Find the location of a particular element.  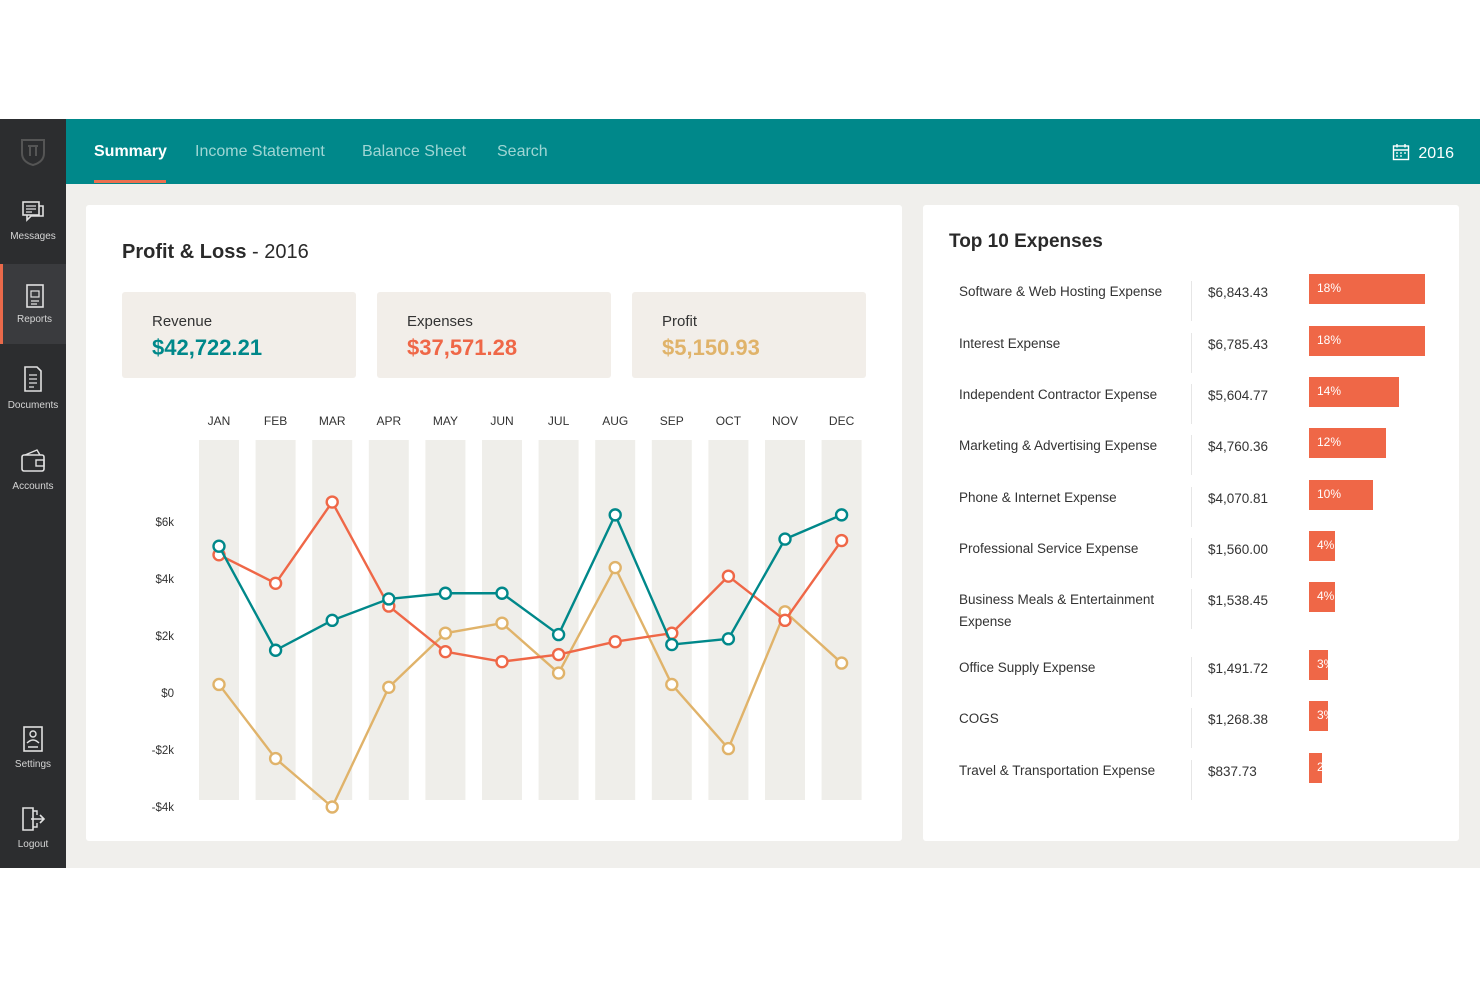

x-tick-label: FEB is located at coordinates (275, 421).